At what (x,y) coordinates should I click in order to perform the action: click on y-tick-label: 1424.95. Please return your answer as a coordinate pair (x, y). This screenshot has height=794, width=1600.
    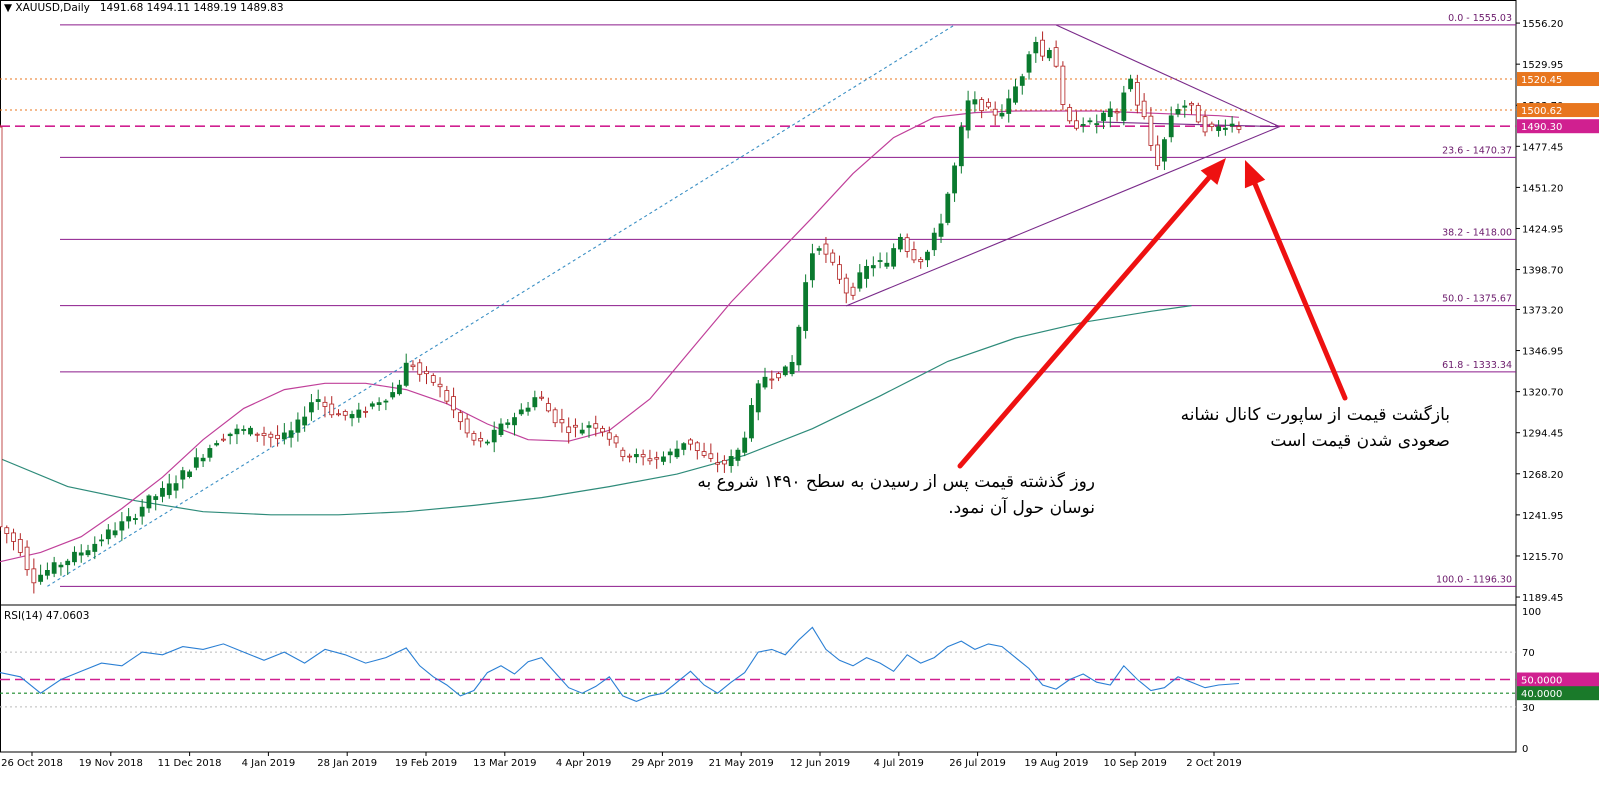
    Looking at the image, I should click on (1542, 229).